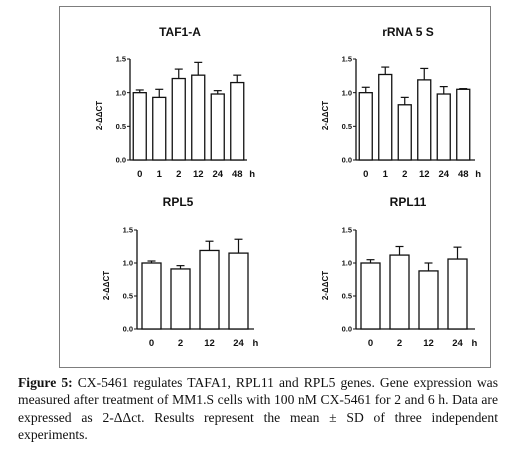 The image size is (518, 468). I want to click on chart-3: RPL11 2-ΔΔCT 0.0 0.5 1.0 1.5 0 2 12 24 h, so click(399, 272).